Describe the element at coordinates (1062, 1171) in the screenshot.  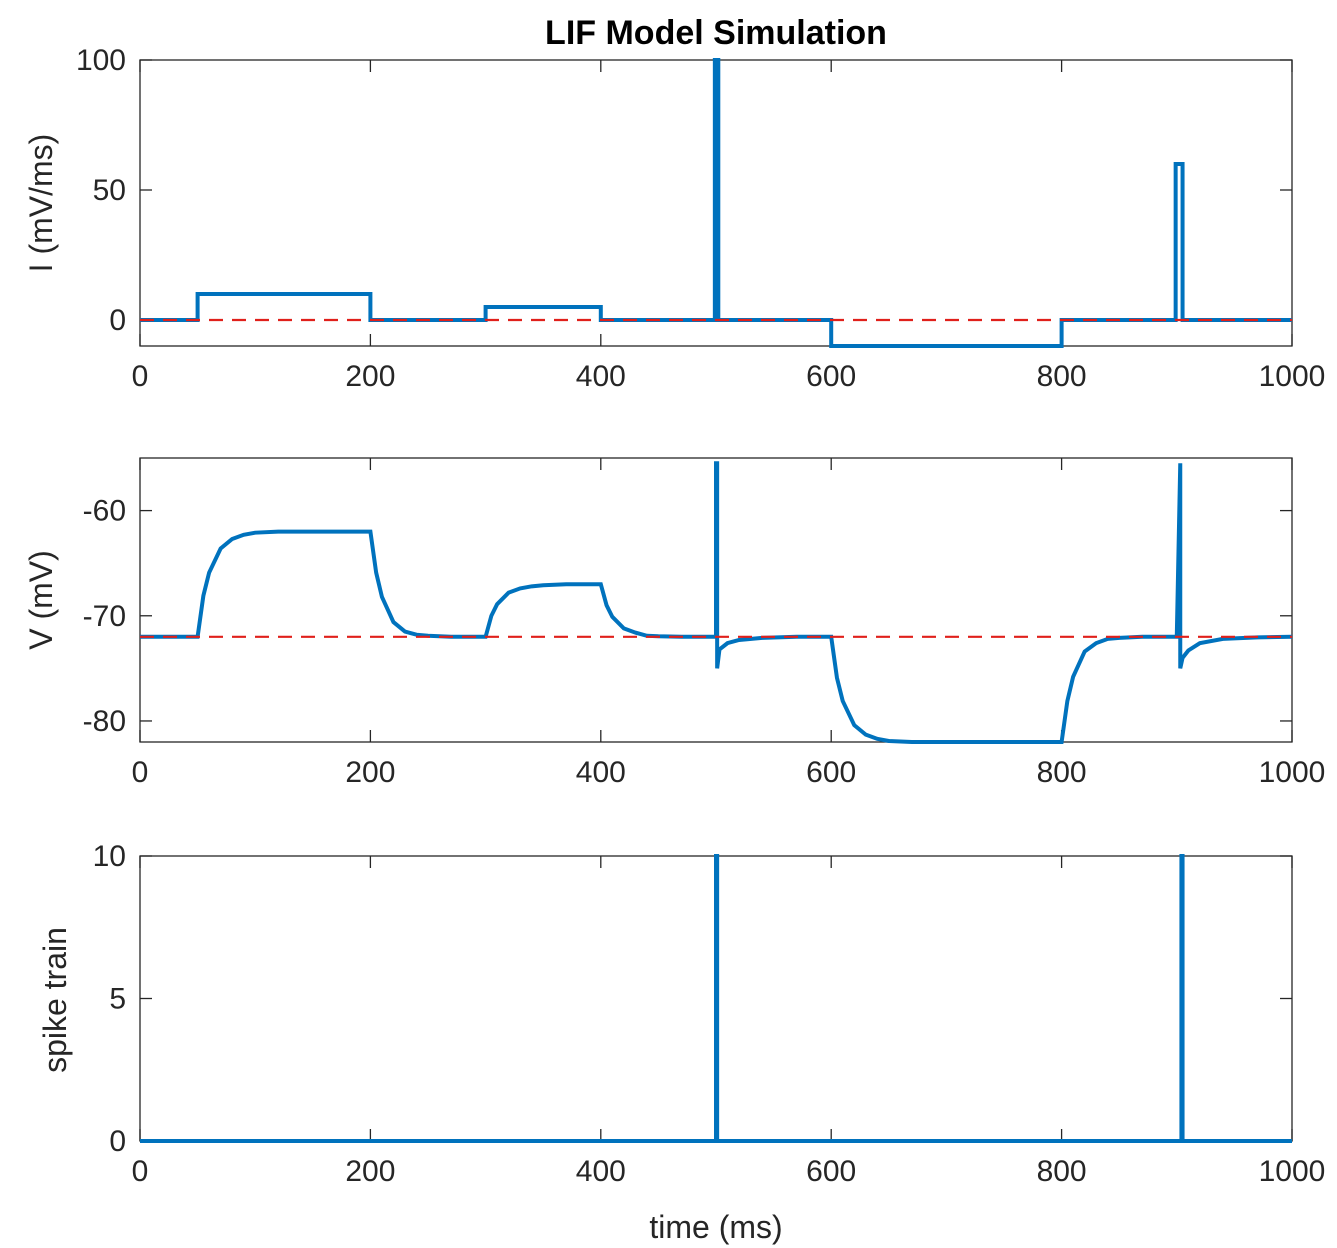
I see `spike-xtick-label: 800` at that location.